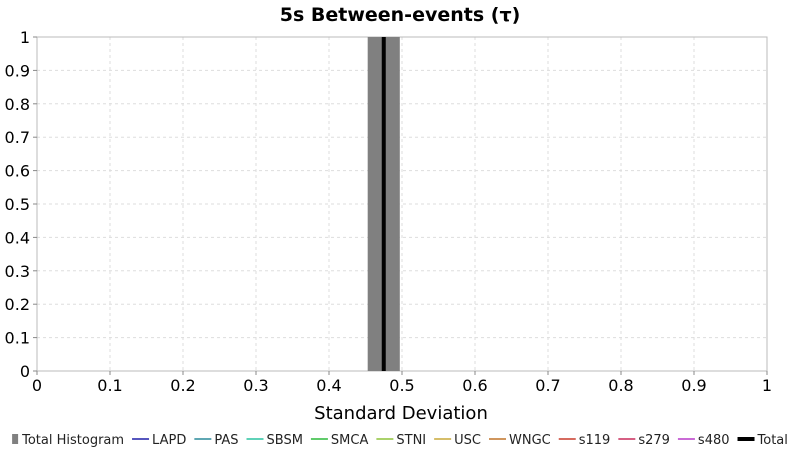 This screenshot has width=800, height=450. What do you see at coordinates (400, 15) in the screenshot?
I see `chart-title: 5s Between-events (τ)` at bounding box center [400, 15].